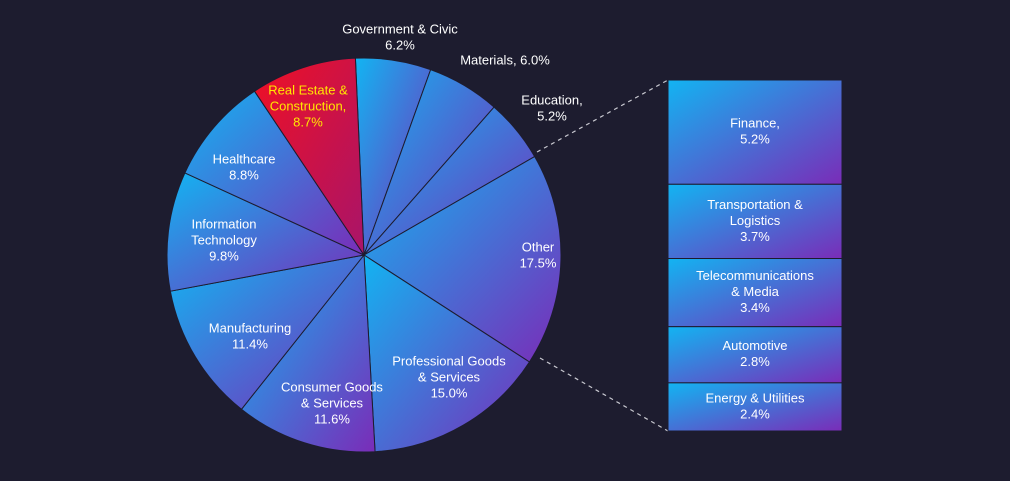 The image size is (1010, 481). I want to click on breakdown-label-transportation-logistics-line-1: Transportation &, so click(755, 204).